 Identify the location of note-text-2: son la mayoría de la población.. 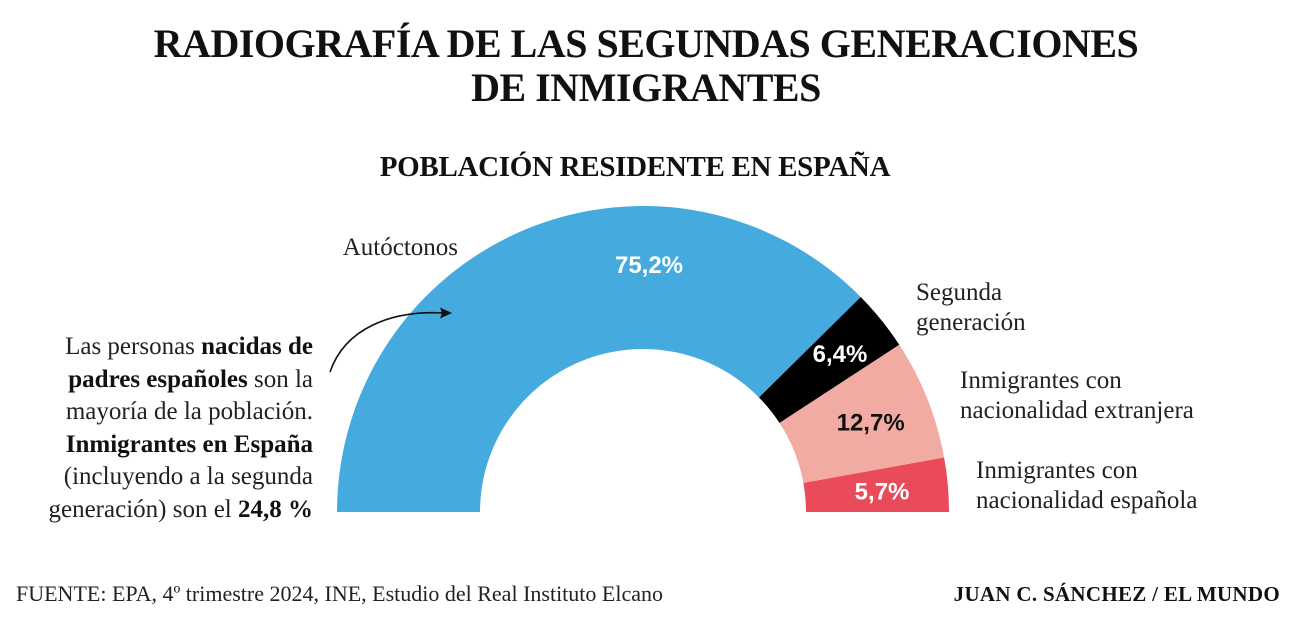
(189, 395).